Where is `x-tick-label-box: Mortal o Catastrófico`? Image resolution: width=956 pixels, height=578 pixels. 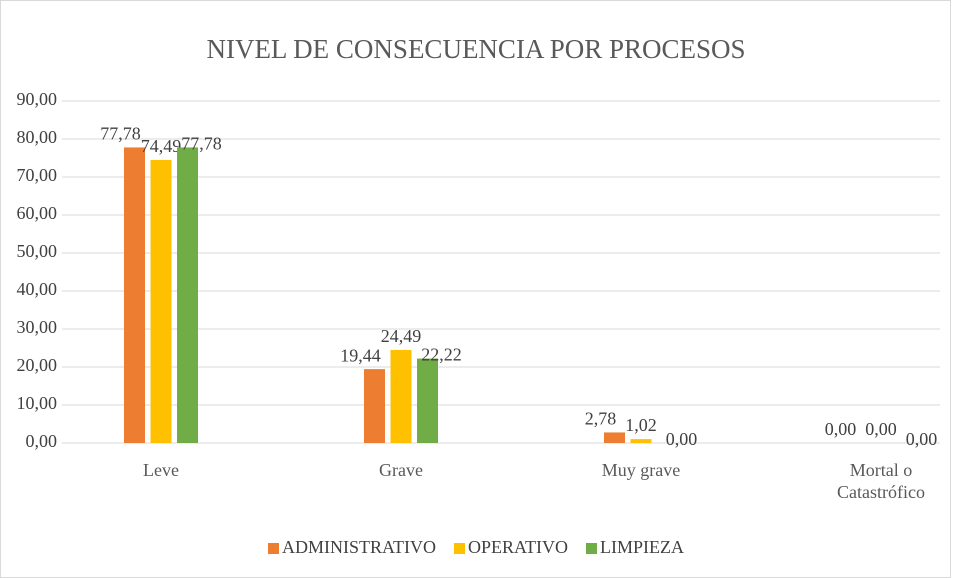 x-tick-label-box: Mortal o Catastrófico is located at coordinates (881, 481).